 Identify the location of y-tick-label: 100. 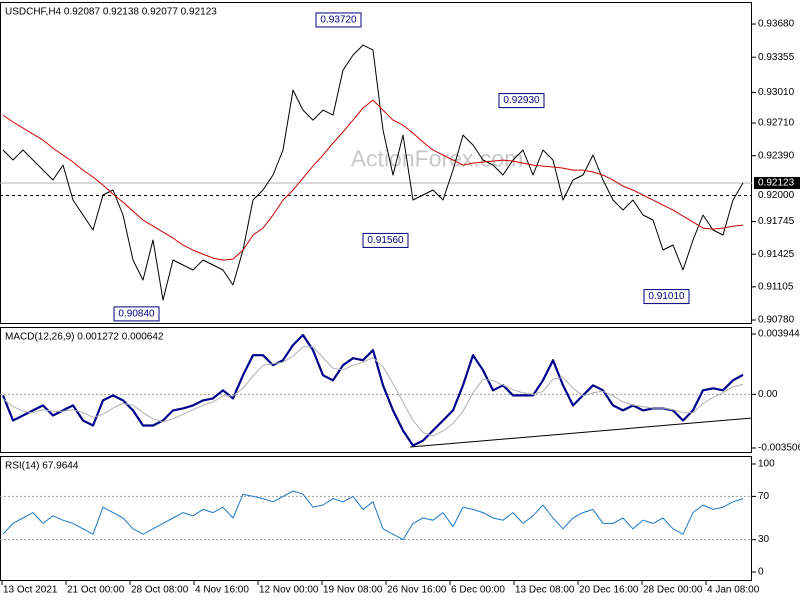
(766, 464).